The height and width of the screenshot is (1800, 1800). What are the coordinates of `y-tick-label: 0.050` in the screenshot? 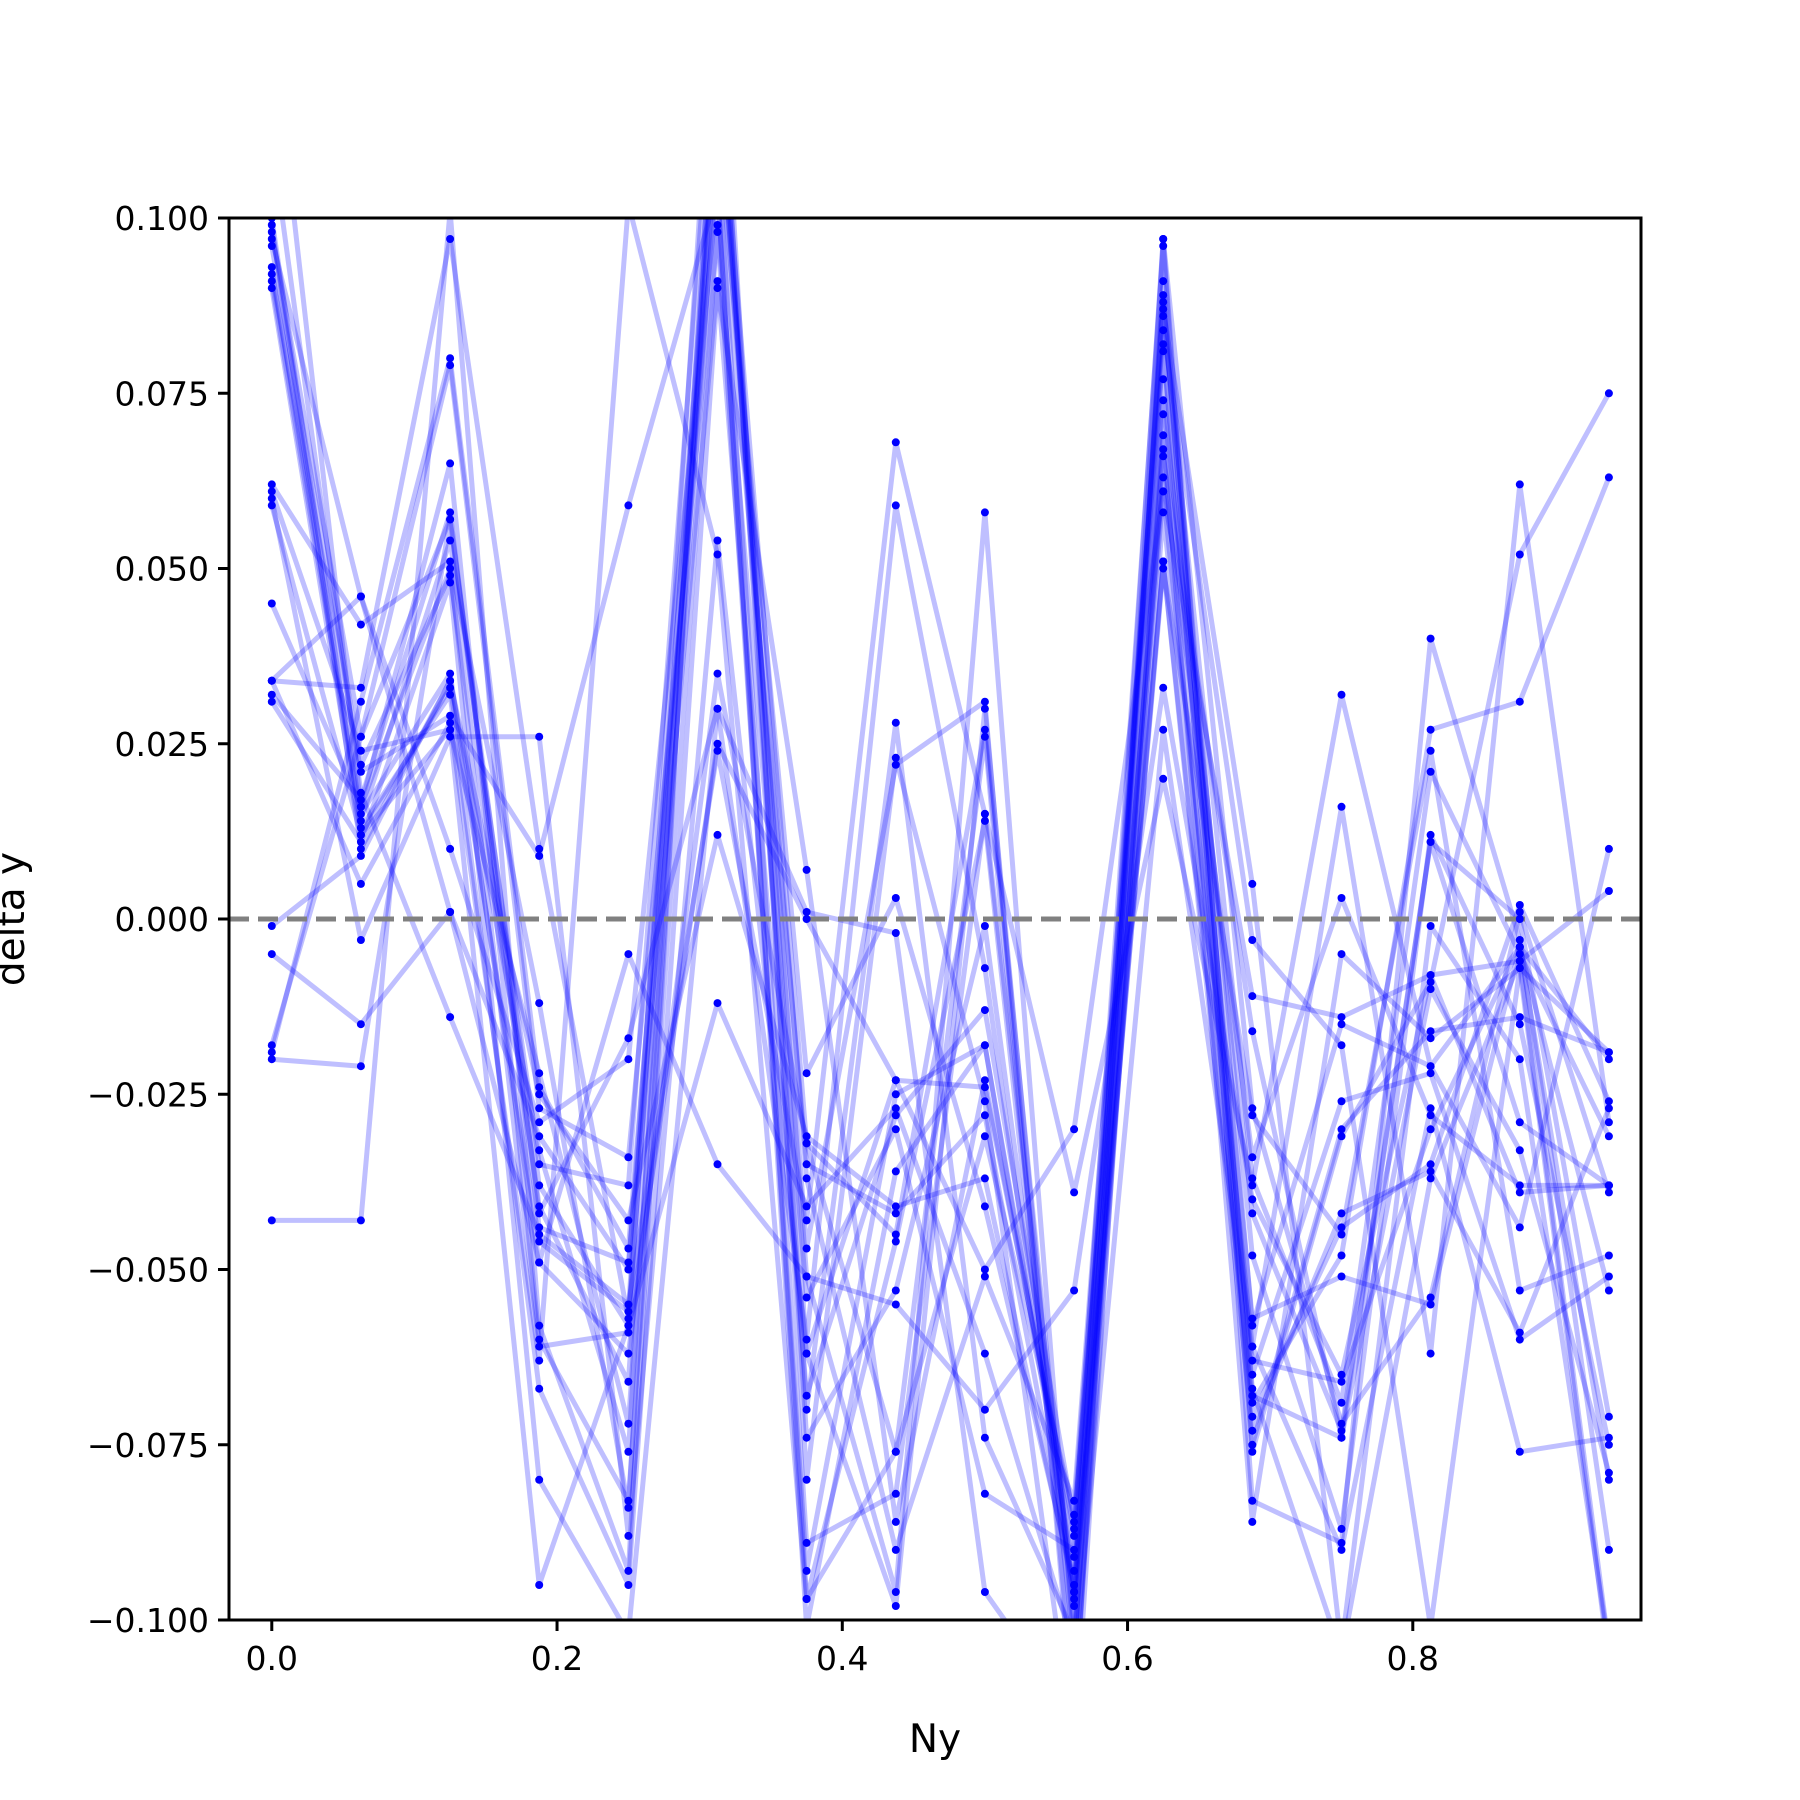 It's located at (162, 569).